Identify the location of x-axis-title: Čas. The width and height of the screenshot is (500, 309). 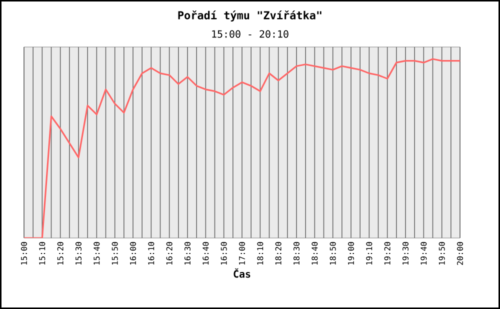
(242, 273).